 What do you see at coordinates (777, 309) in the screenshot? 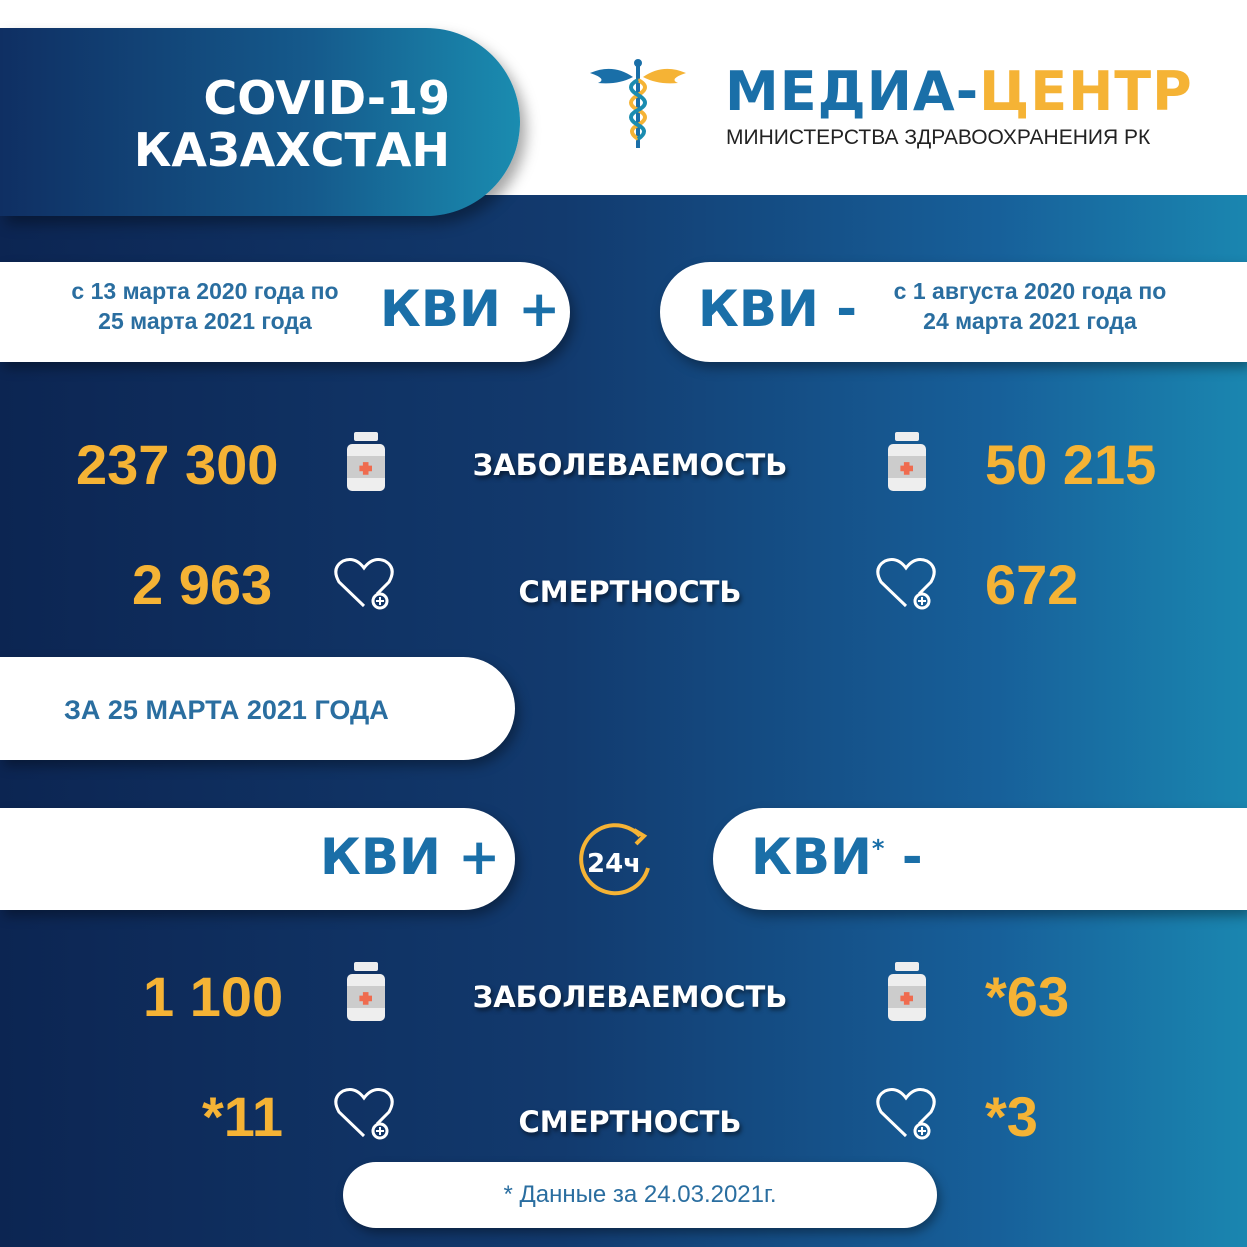
I see `kvi-minus-label: КВИ -` at bounding box center [777, 309].